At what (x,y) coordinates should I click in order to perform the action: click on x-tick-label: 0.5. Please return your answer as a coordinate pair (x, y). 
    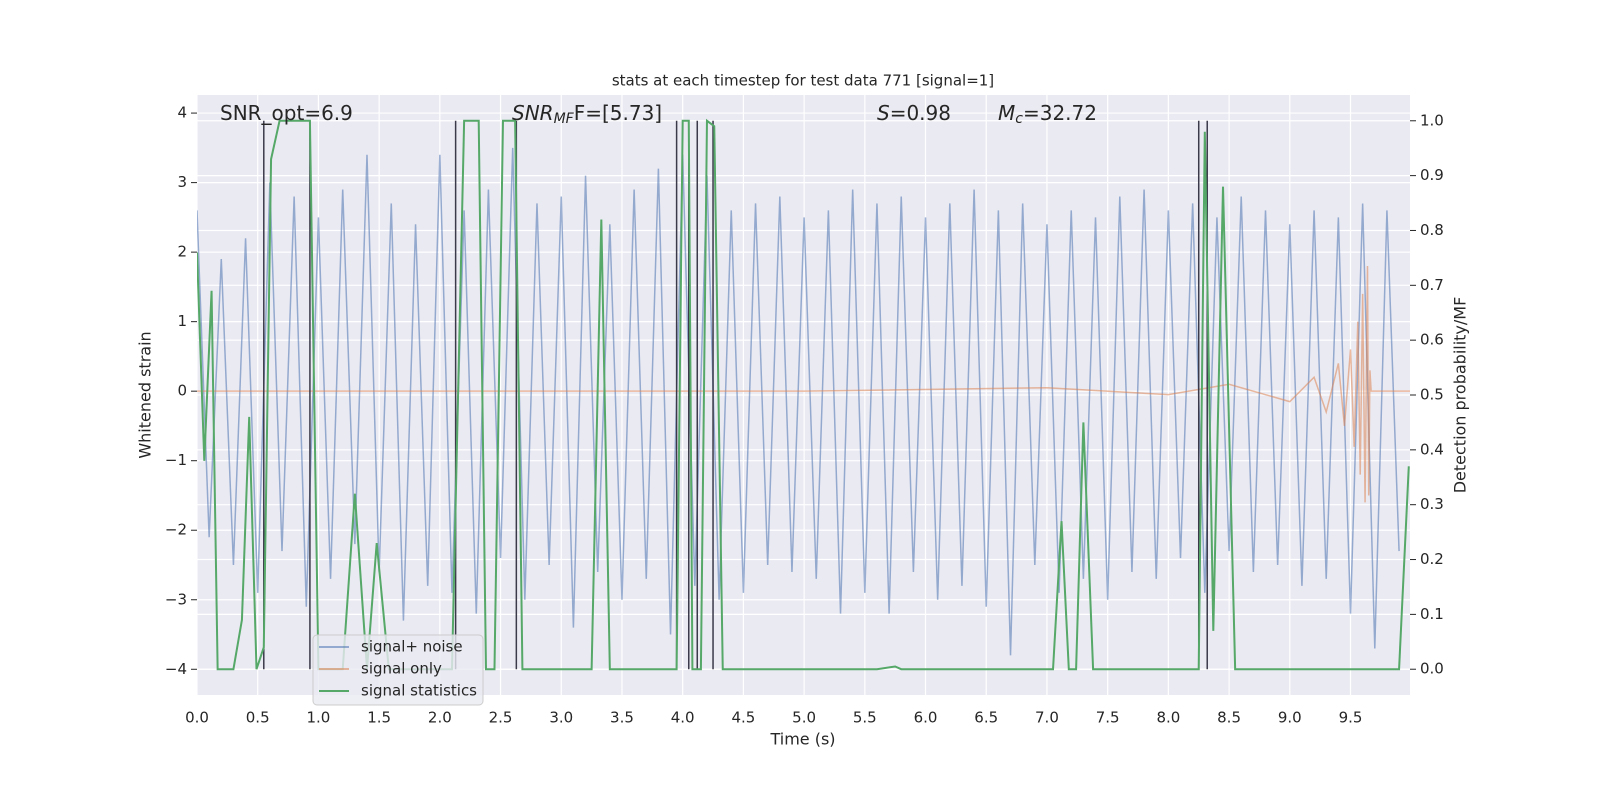
    Looking at the image, I should click on (258, 718).